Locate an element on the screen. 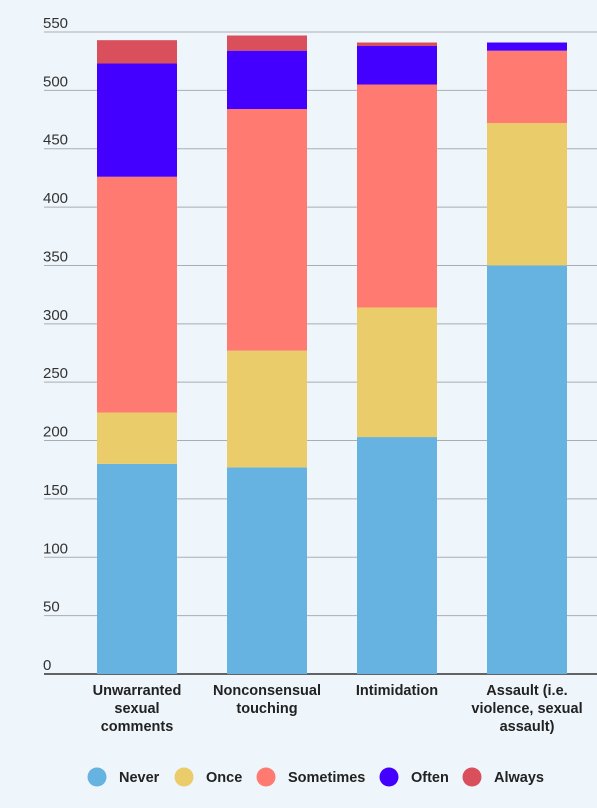 The height and width of the screenshot is (808, 597). legend-item-never: Never is located at coordinates (123, 777).